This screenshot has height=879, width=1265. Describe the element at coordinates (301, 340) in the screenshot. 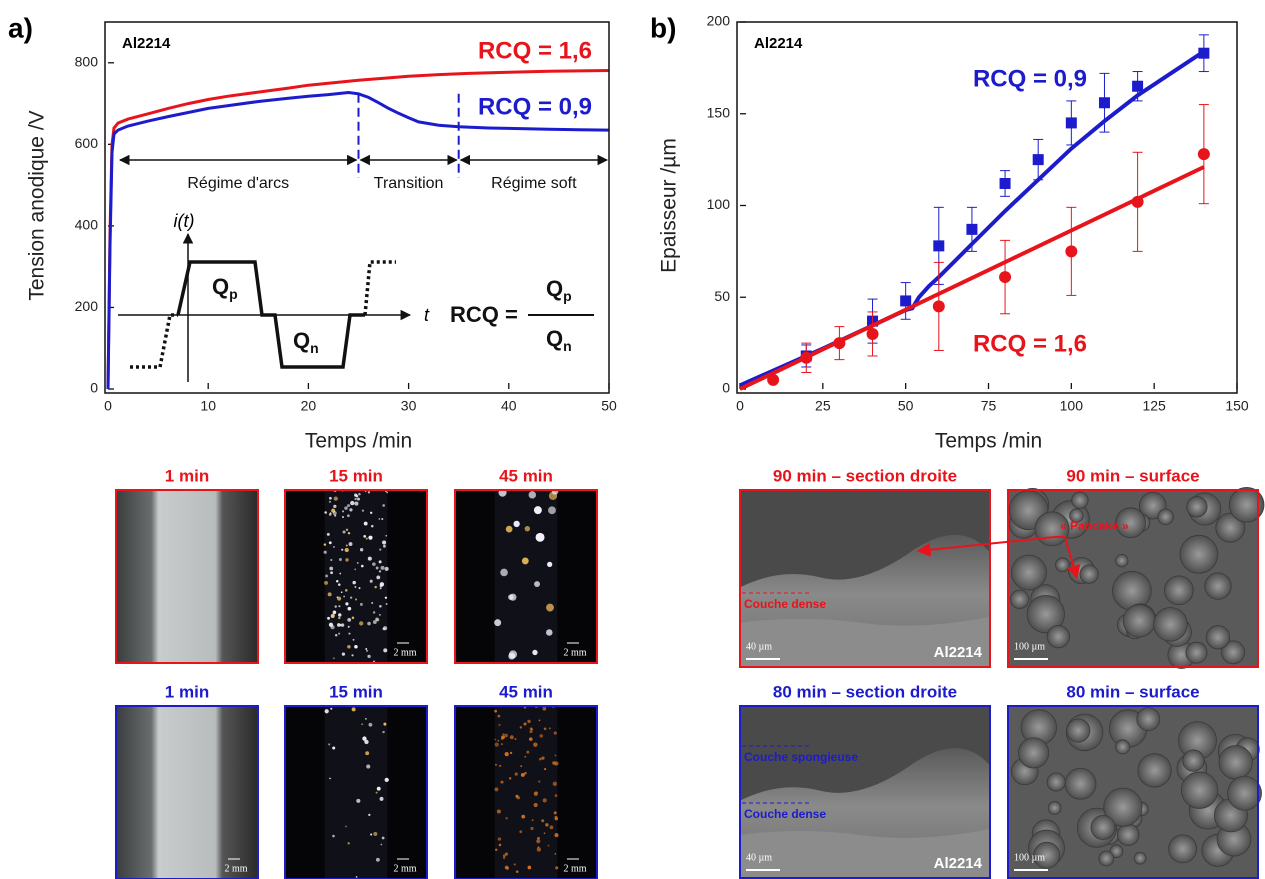

I see `inset-label: Q` at that location.